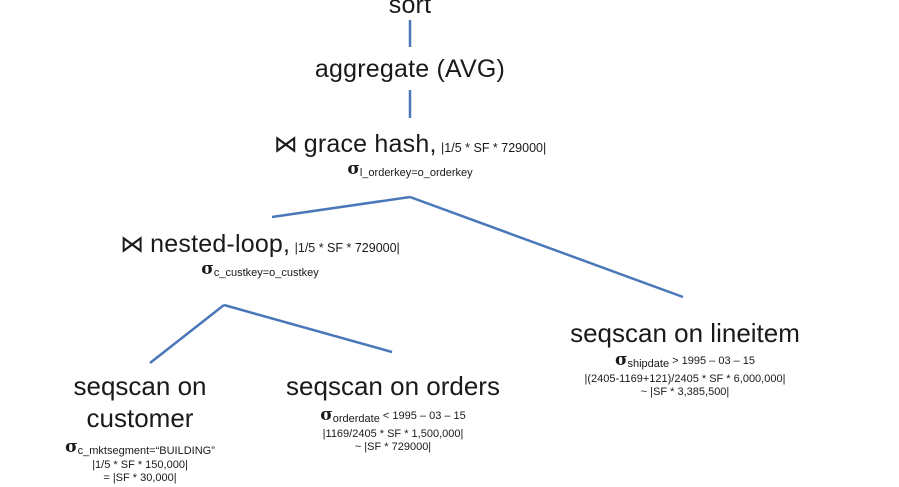 This screenshot has width=899, height=487. What do you see at coordinates (308, 328) in the screenshot?
I see `edge-nested-loop-orders` at bounding box center [308, 328].